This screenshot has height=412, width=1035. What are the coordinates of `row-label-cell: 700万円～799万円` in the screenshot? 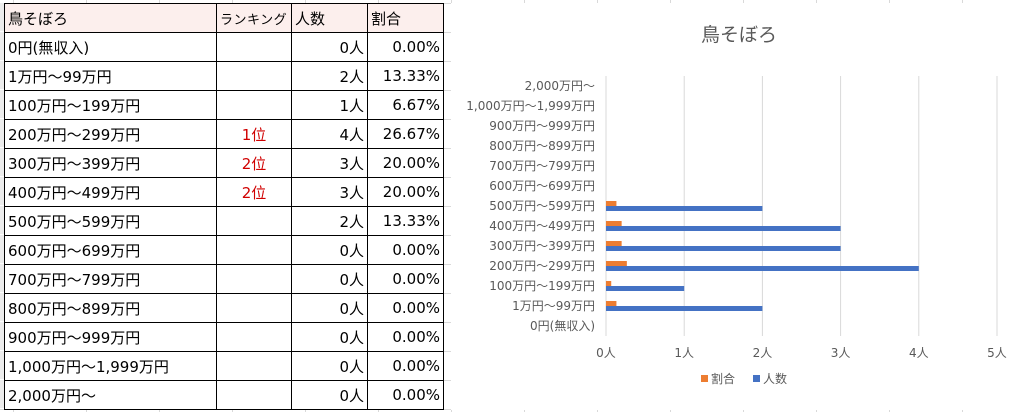 It's located at (110, 279).